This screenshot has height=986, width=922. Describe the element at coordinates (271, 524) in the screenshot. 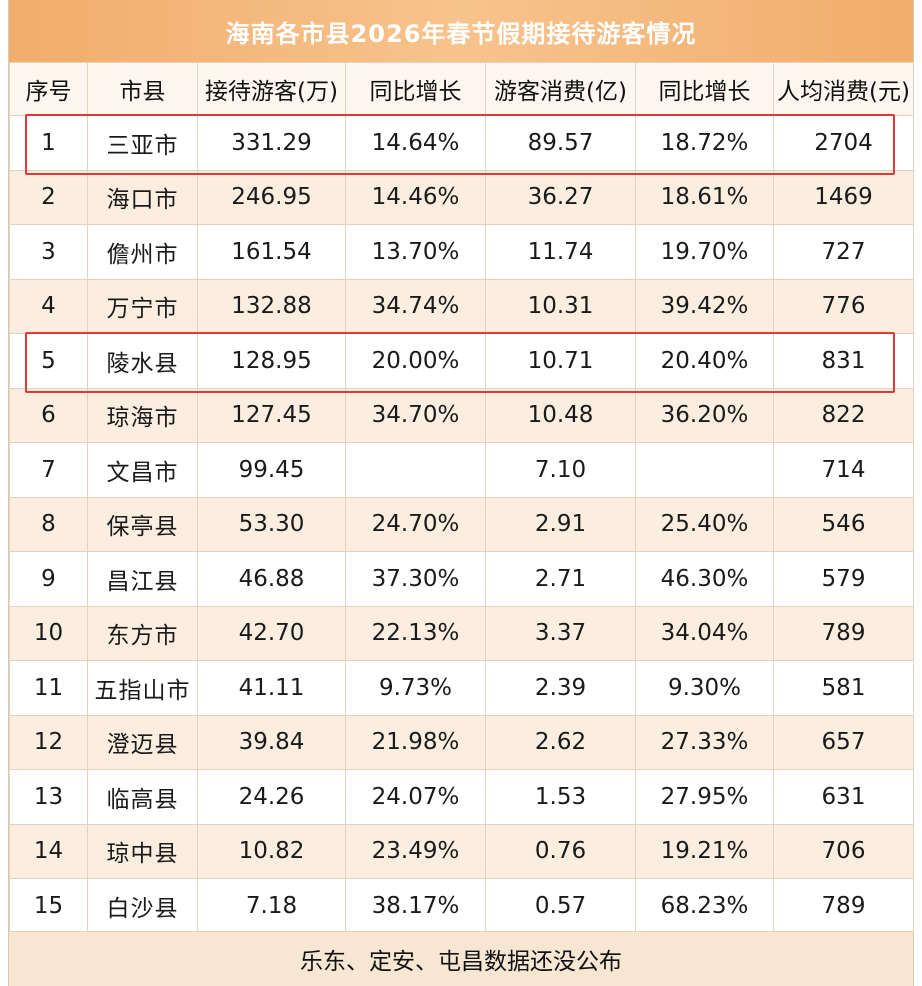

I see `cell-visitors: 53.30` at that location.